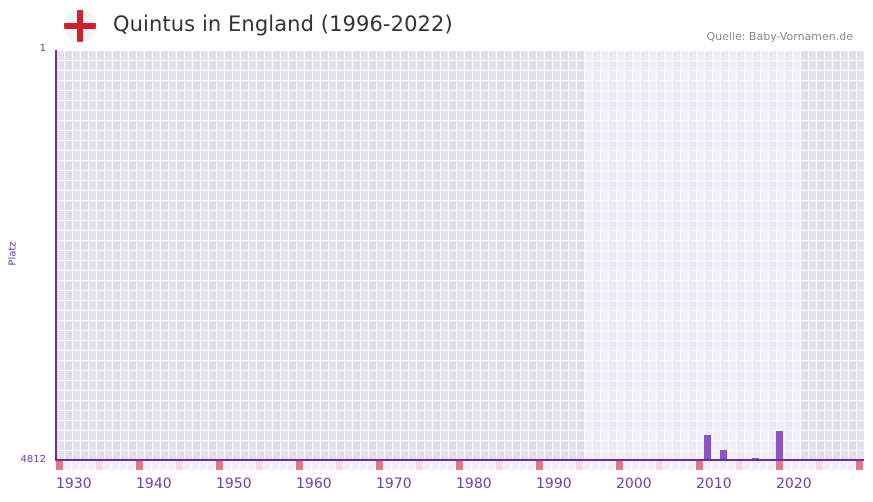  What do you see at coordinates (707, 447) in the screenshot?
I see `bar-2011` at bounding box center [707, 447].